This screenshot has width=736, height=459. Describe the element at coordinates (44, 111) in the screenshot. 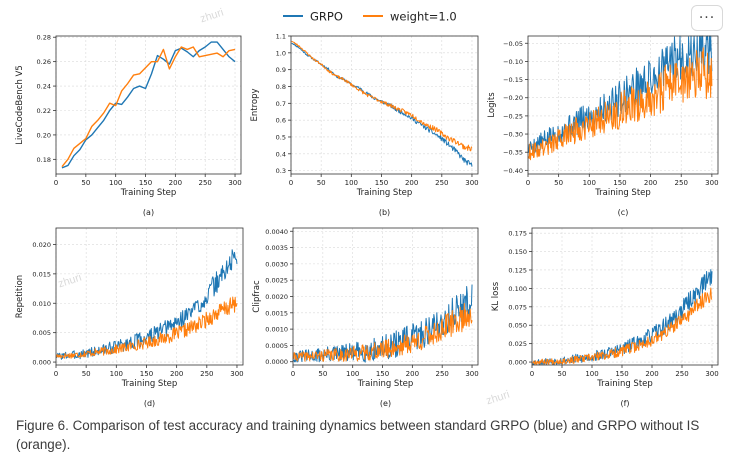

I see `y-tick-label: 0.22` at that location.